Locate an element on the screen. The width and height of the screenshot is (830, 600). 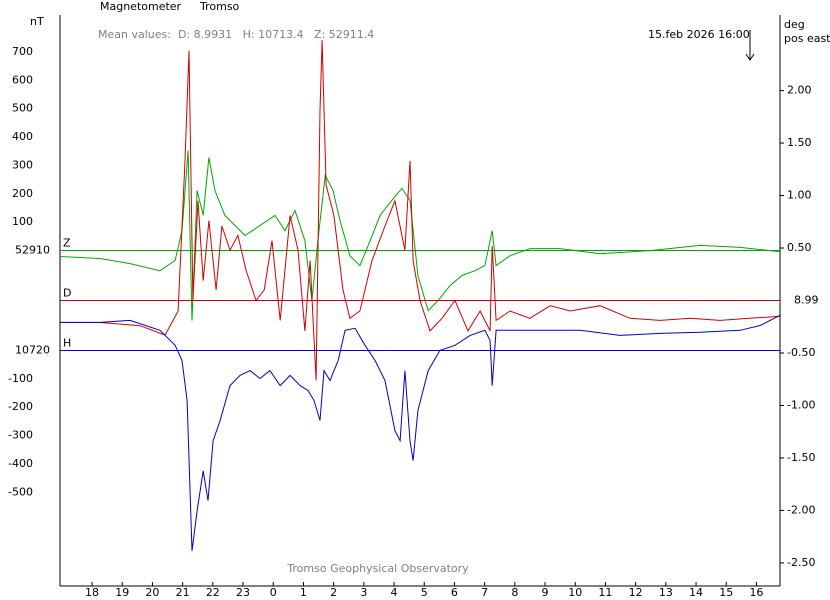
y-tick-label: 600 is located at coordinates (22, 79).